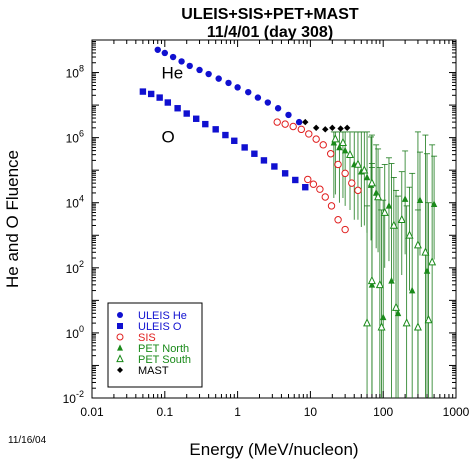 The height and width of the screenshot is (468, 471). Describe the element at coordinates (167, 136) in the screenshot. I see `series-annotation-o: O` at that location.